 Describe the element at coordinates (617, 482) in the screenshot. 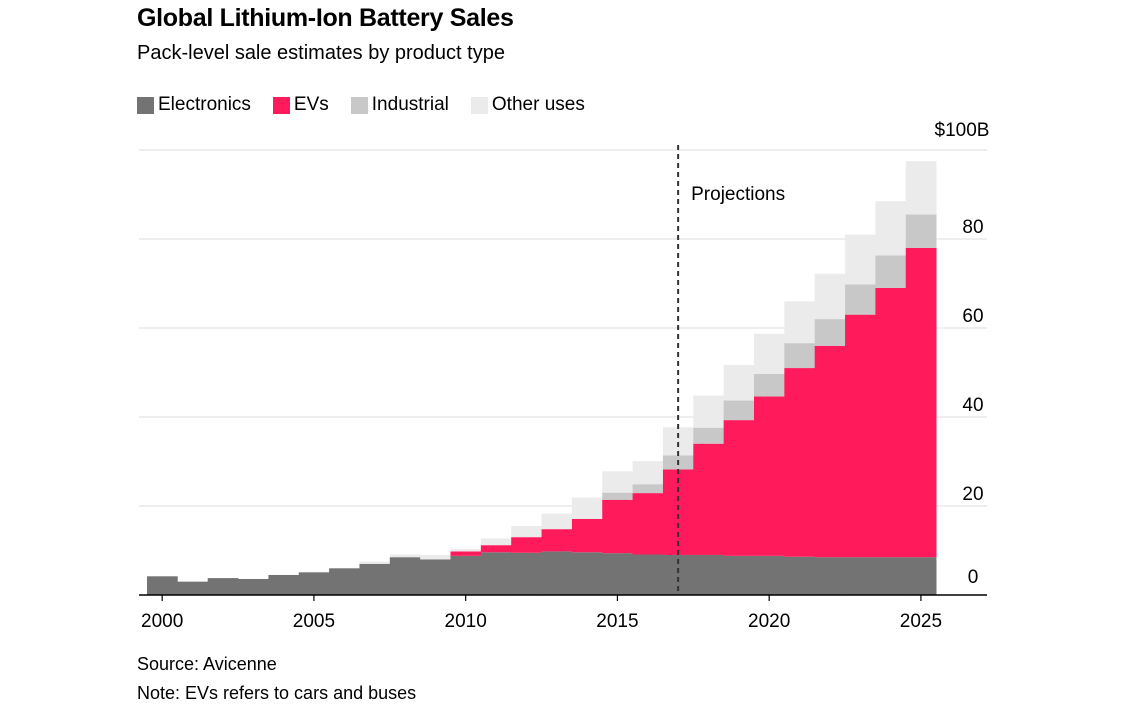

I see `bar-other-uses-2015` at that location.